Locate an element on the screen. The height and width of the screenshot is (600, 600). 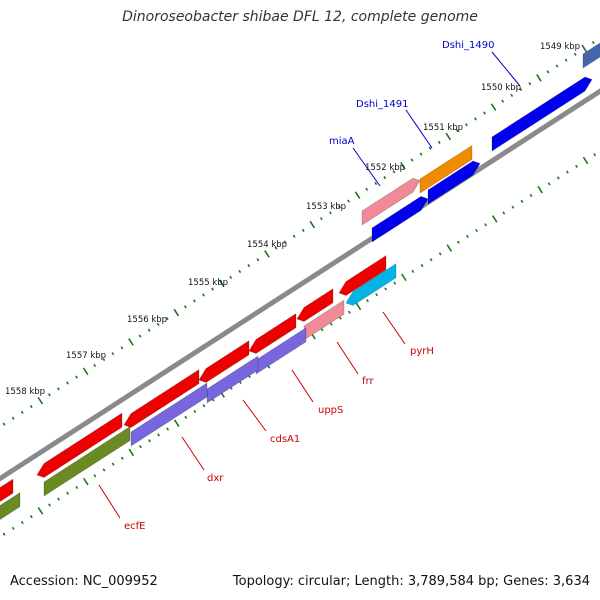
tick-label: 1555 kbp is located at coordinates (208, 283).